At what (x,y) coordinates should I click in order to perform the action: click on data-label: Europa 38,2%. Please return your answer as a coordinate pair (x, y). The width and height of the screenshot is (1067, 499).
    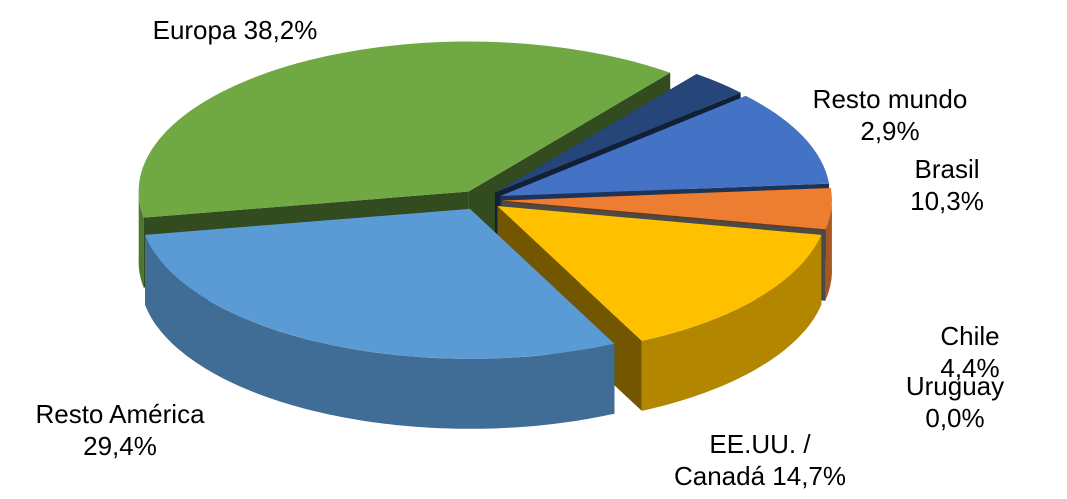
    Looking at the image, I should click on (235, 30).